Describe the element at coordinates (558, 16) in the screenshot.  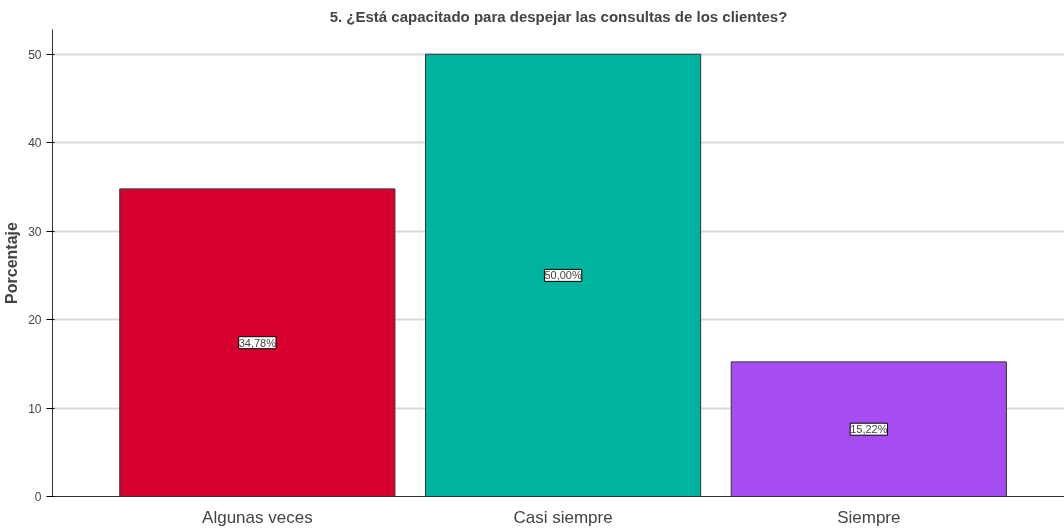
I see `chart-title: 5. ¿Está capacitado para despejar las consultas de los clientes?` at that location.